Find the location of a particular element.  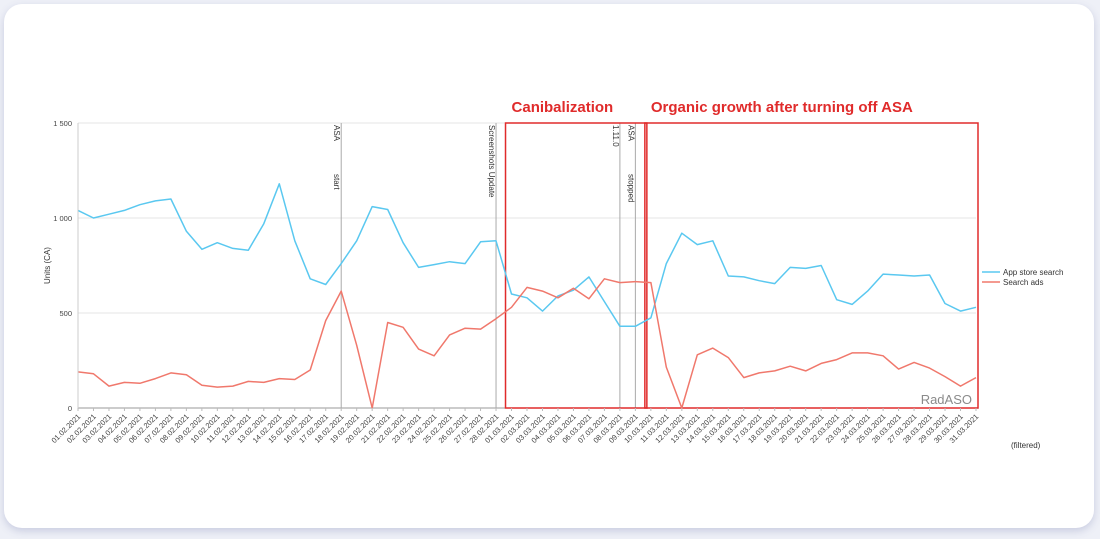

y-tick-label: 1 500 is located at coordinates (62, 123).